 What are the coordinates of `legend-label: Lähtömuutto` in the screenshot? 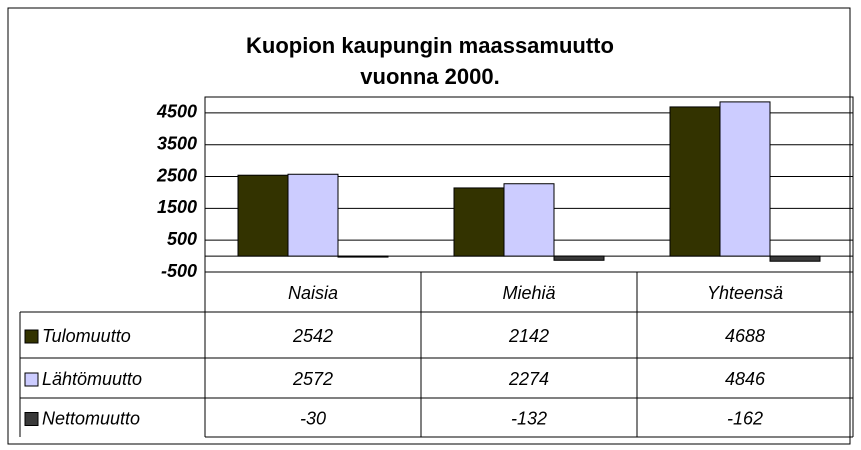 It's located at (92, 379).